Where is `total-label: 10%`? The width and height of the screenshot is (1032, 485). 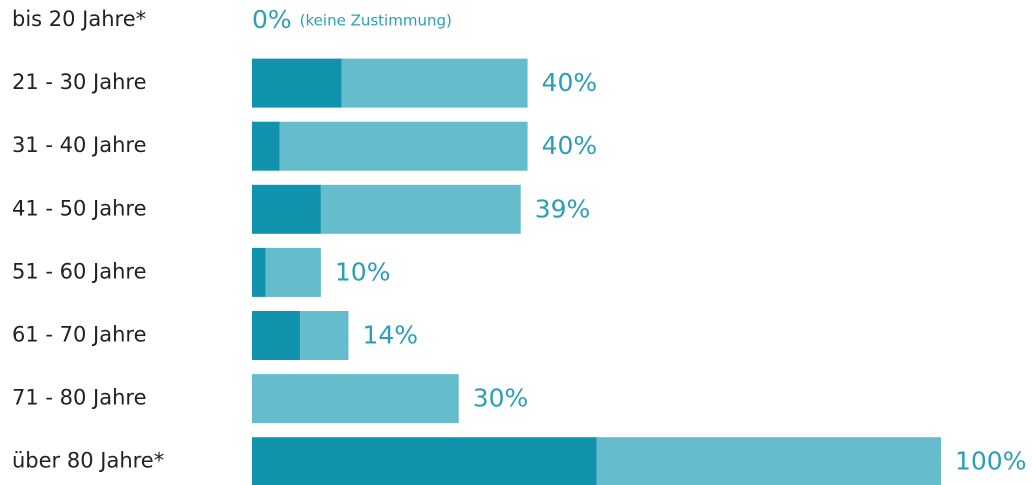
total-label: 10% is located at coordinates (363, 271).